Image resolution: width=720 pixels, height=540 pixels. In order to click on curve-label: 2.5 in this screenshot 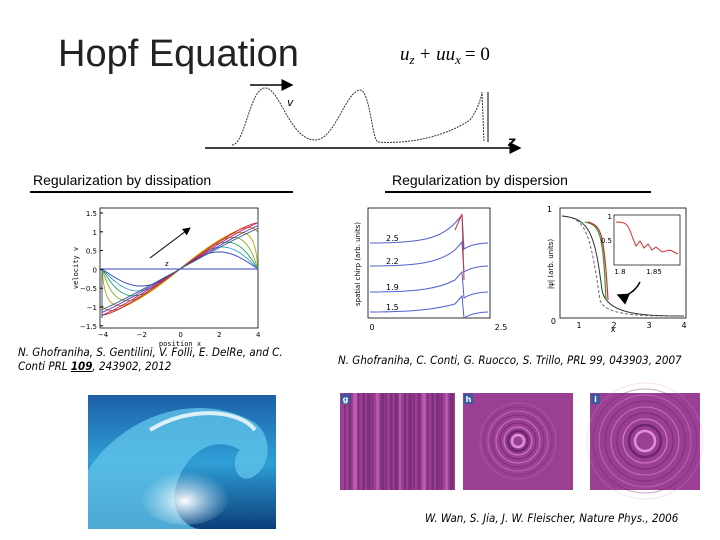, I will do `click(392, 238)`.